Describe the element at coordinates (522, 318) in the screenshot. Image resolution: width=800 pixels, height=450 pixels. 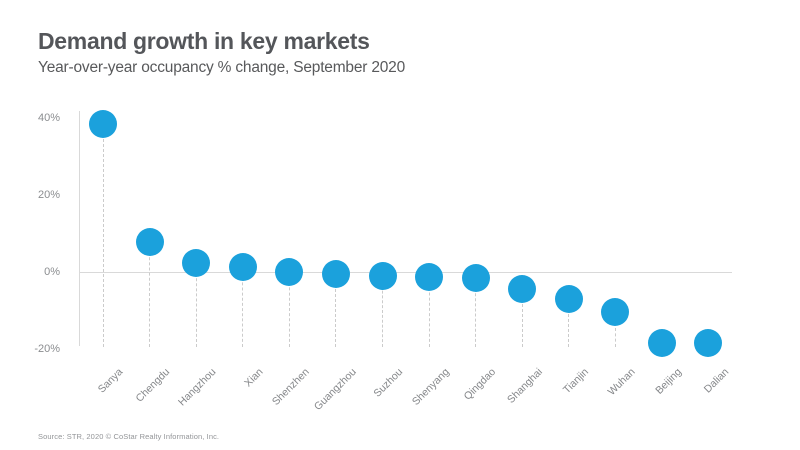
I see `stem-shanghai` at that location.